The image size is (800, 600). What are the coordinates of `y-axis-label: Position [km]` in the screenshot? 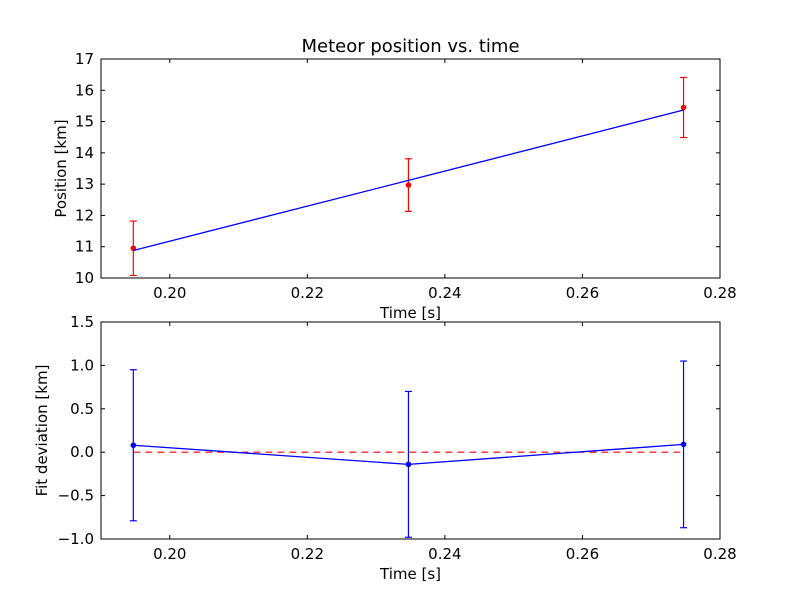 It's located at (61, 168).